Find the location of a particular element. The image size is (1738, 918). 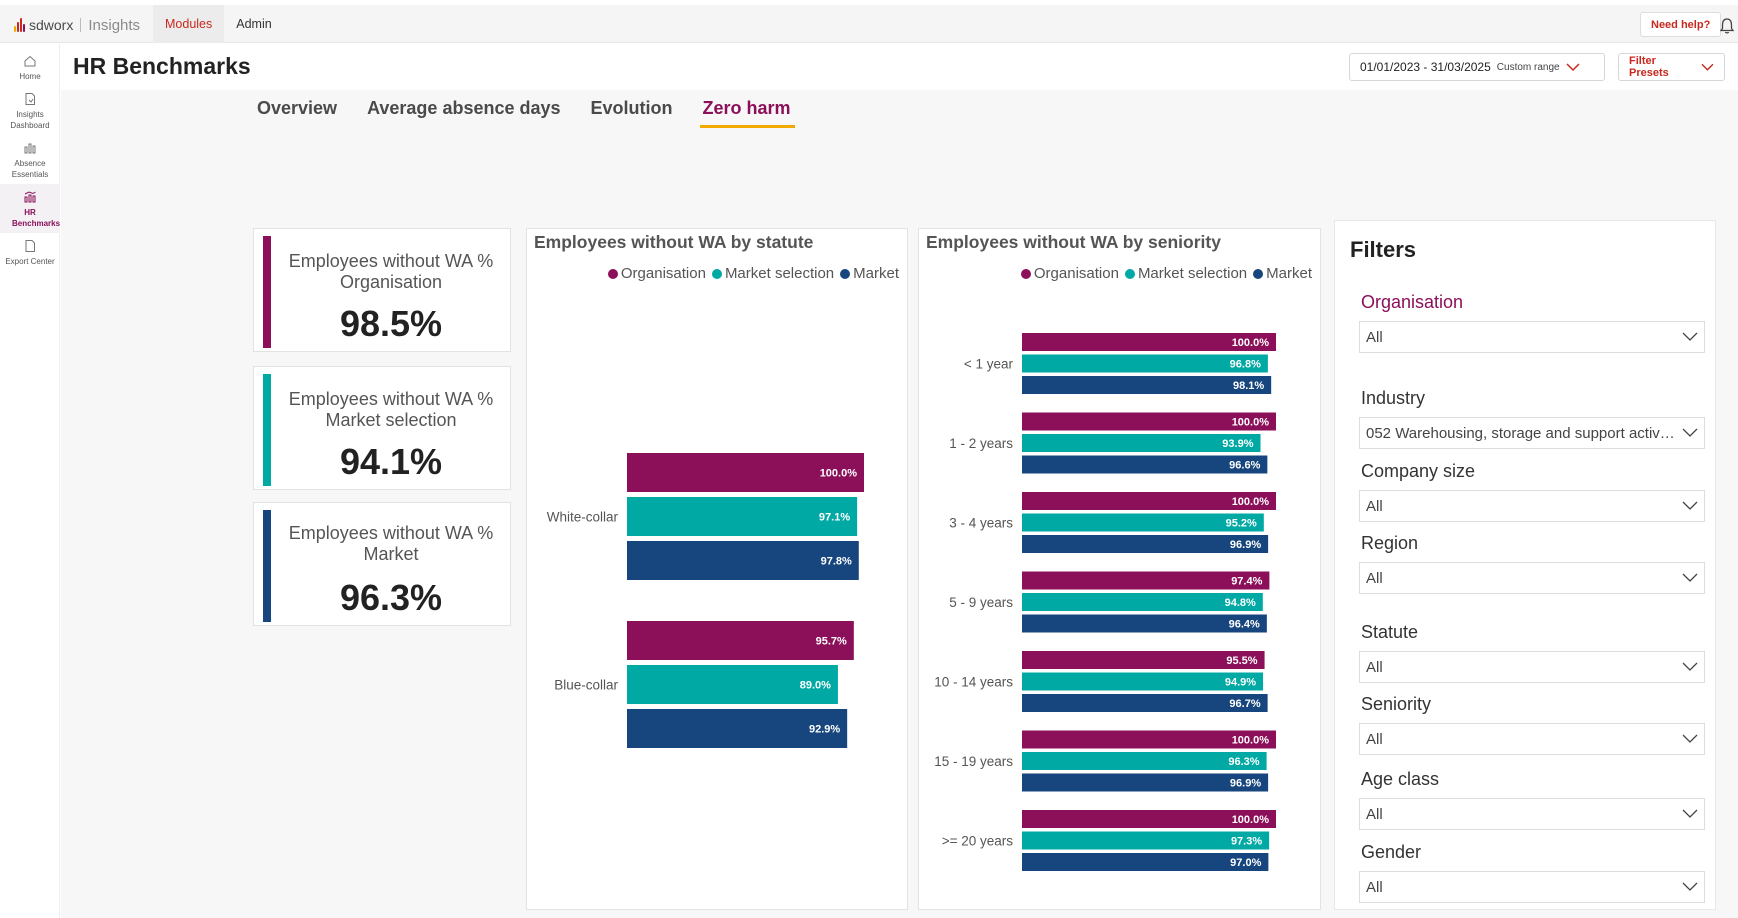

bar-organisation-5-9-years is located at coordinates (1146, 580).